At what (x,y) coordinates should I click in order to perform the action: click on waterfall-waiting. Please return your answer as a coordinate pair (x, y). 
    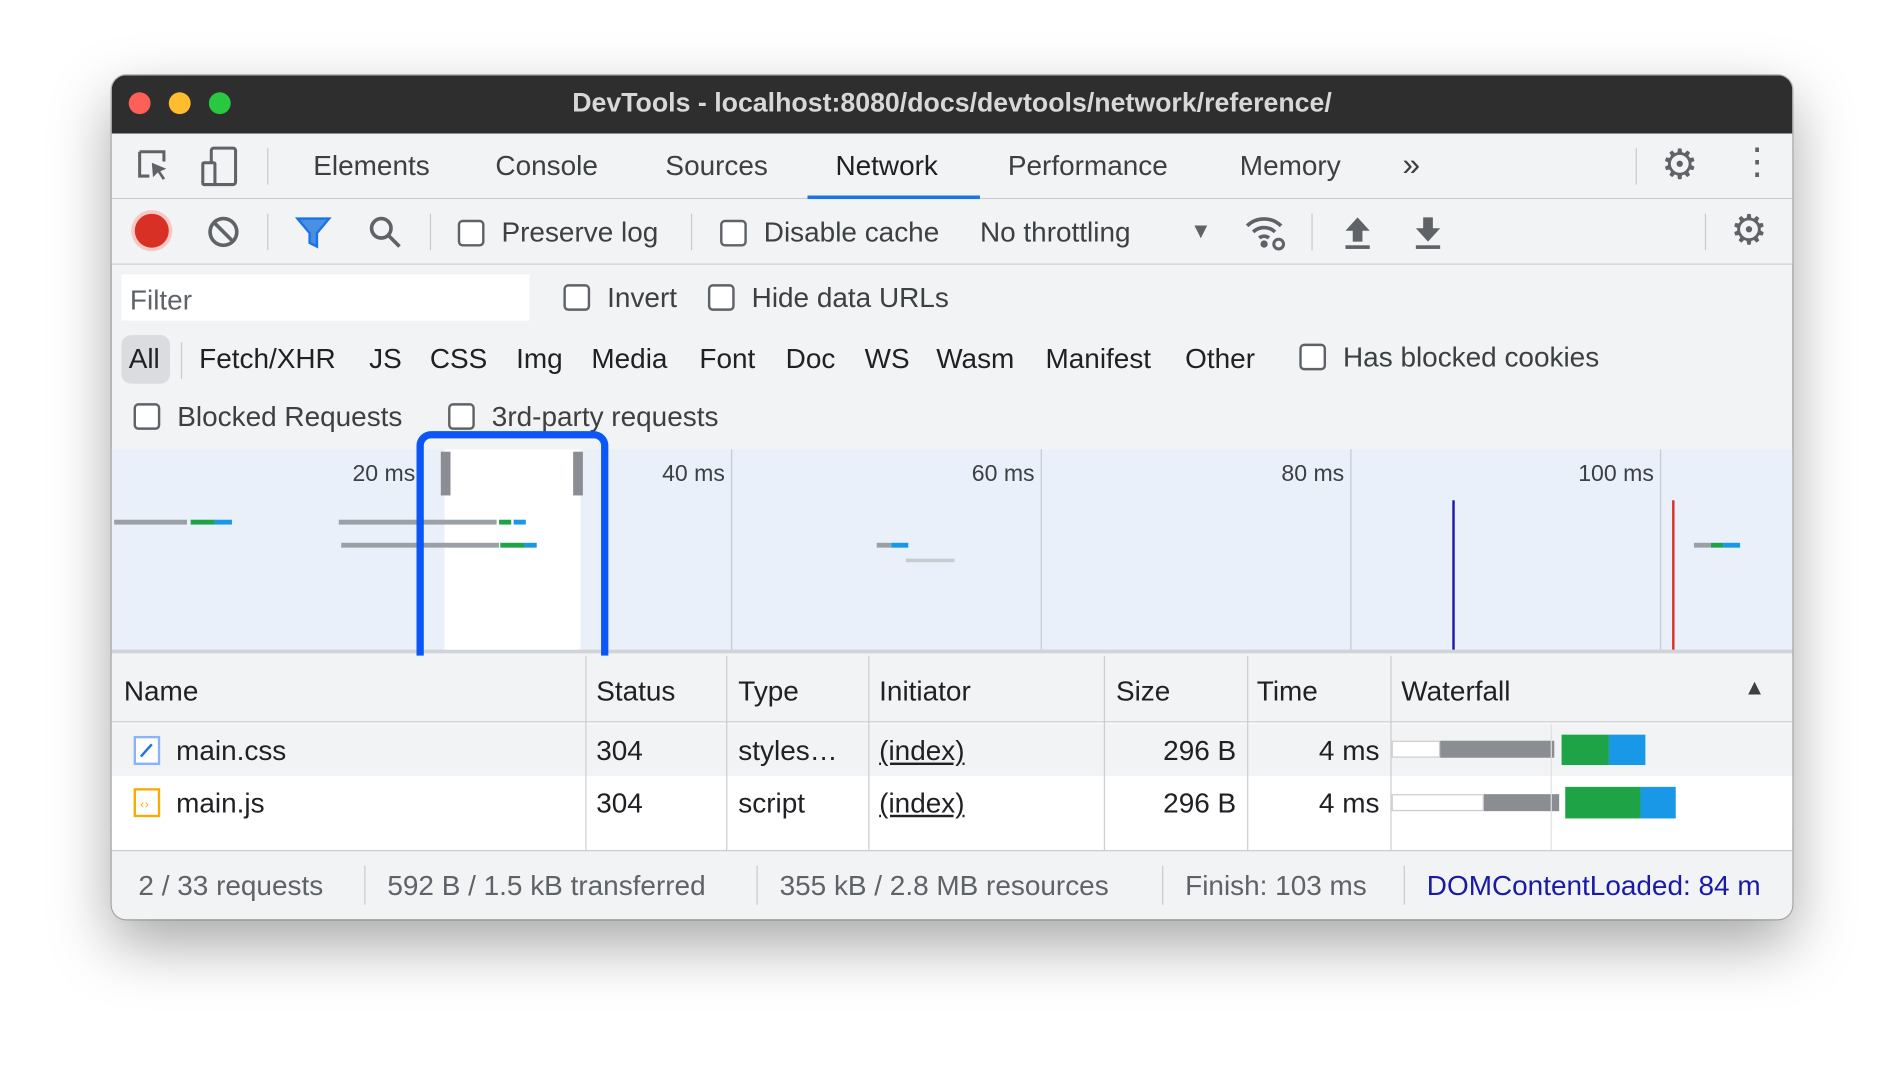
    Looking at the image, I should click on (1521, 803).